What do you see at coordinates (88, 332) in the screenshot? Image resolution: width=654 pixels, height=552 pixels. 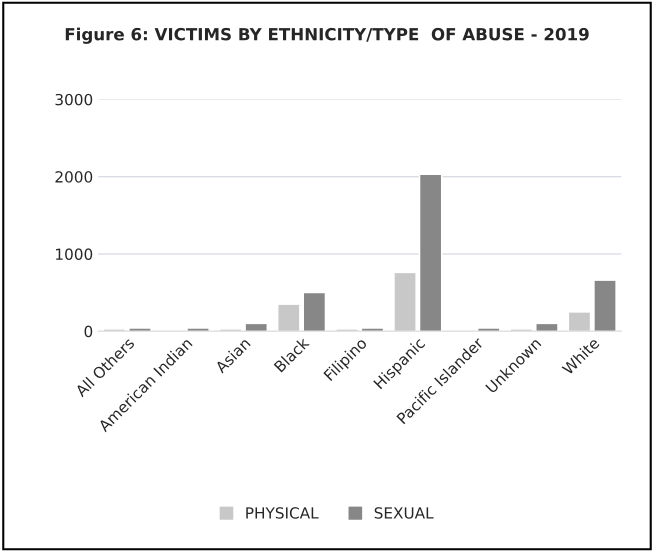 I see `y-tick-label: 0` at bounding box center [88, 332].